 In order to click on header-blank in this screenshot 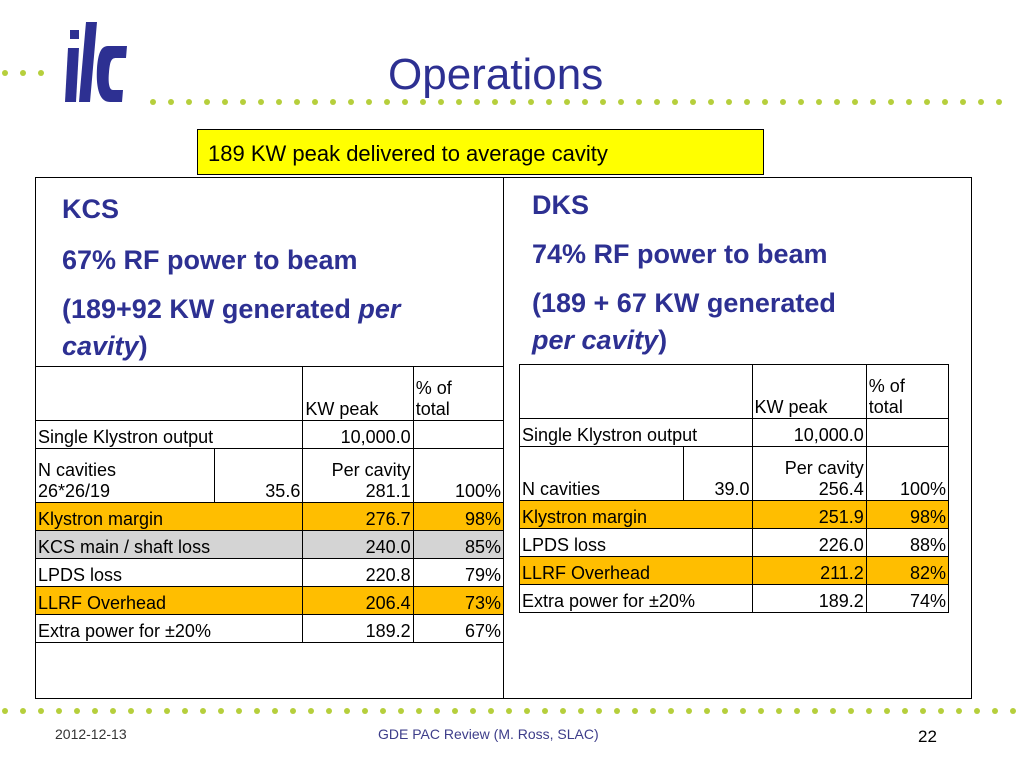, I will do `click(636, 391)`.